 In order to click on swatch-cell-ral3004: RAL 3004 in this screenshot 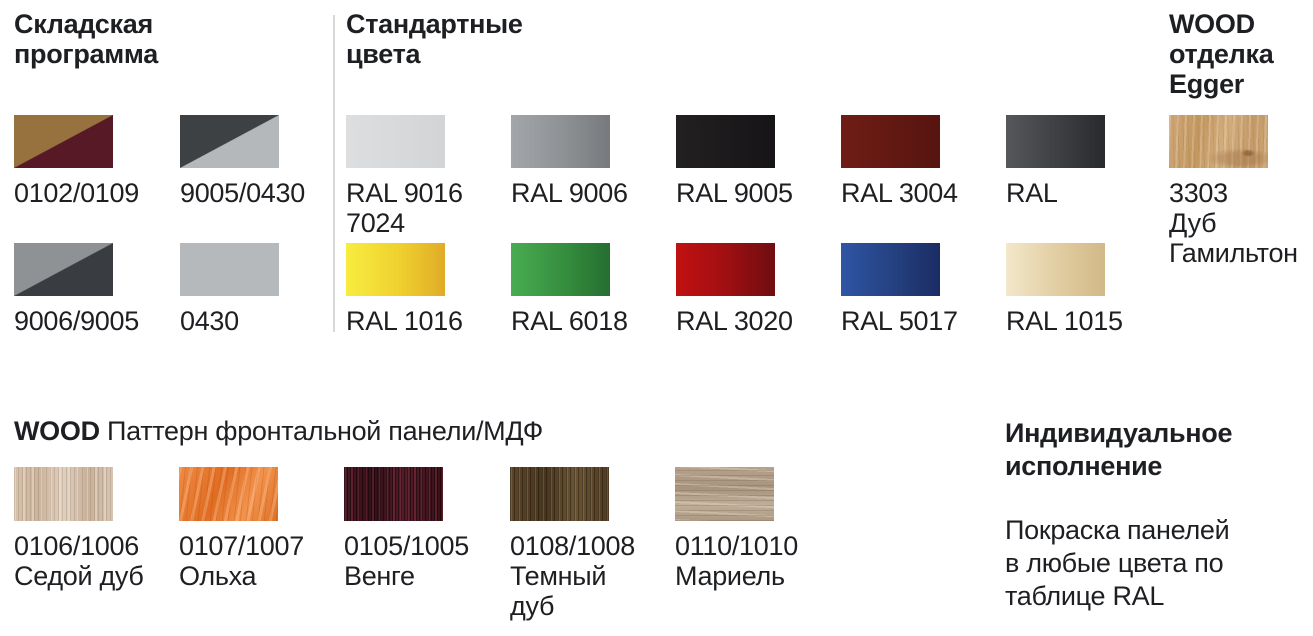, I will do `click(926, 161)`.